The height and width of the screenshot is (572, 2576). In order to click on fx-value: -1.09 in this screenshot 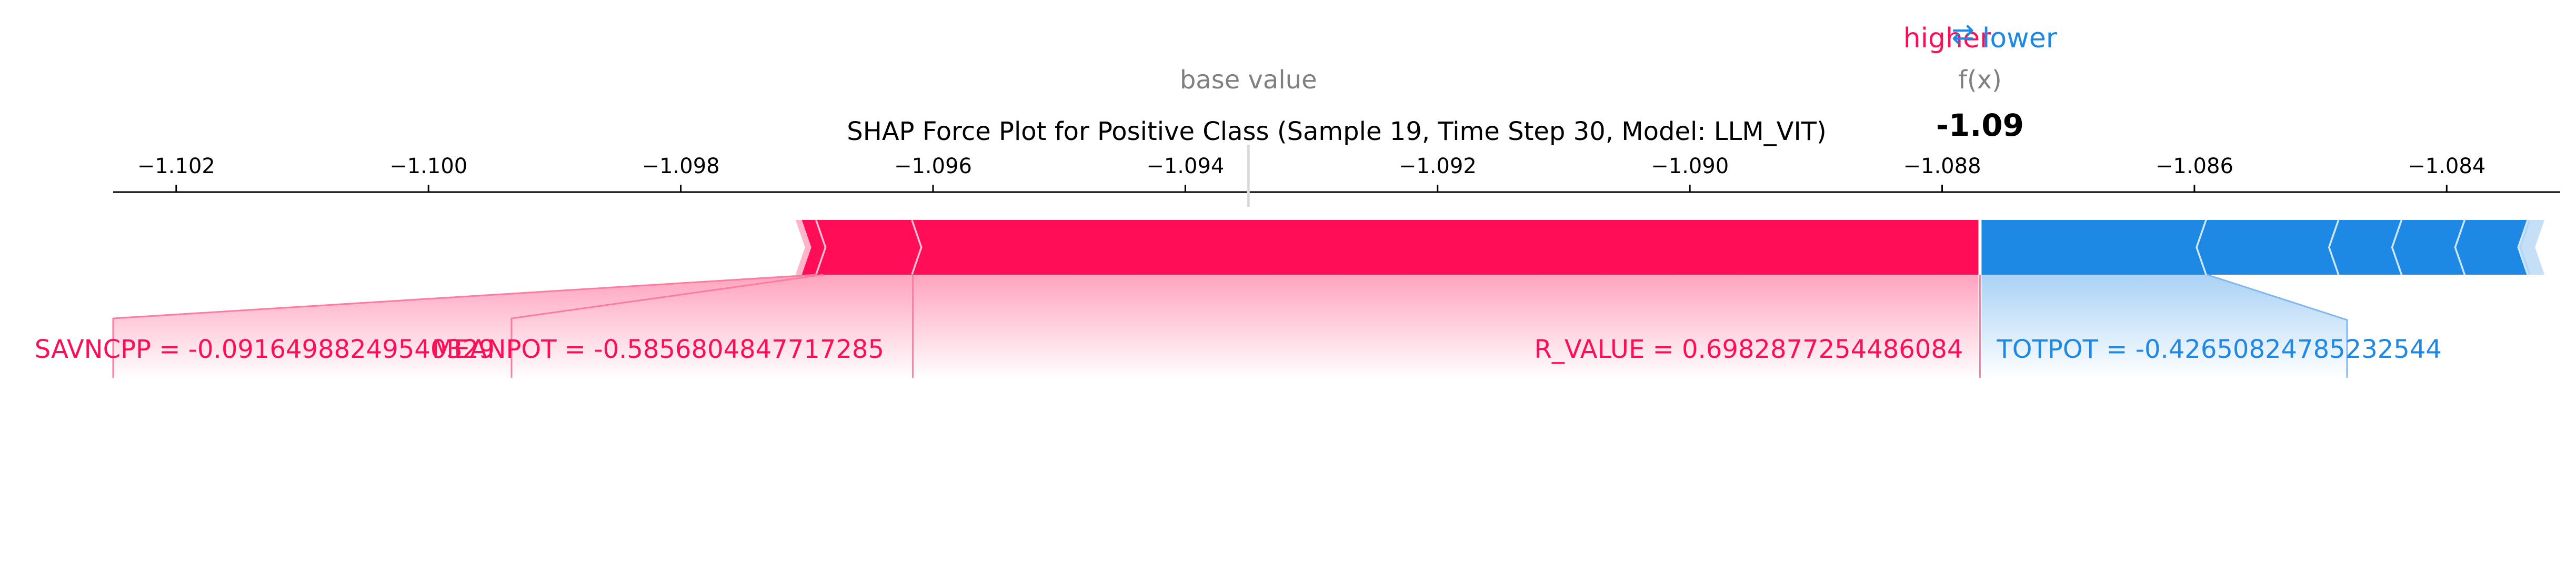, I will do `click(1980, 125)`.